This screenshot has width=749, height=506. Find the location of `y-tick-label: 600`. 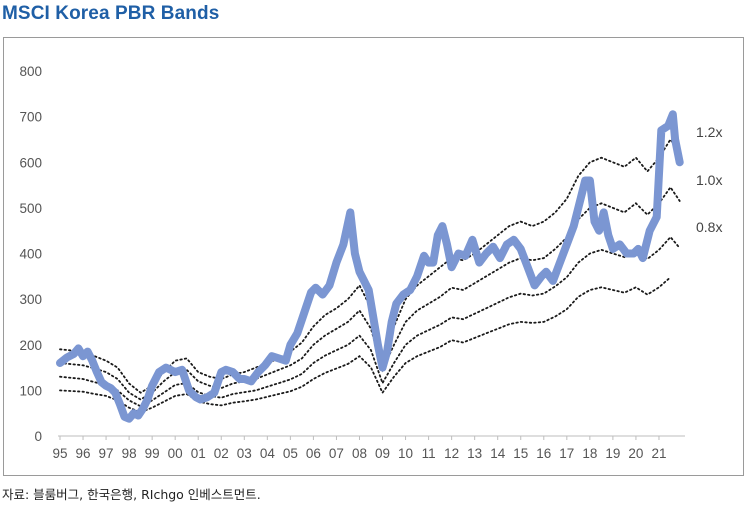

y-tick-label: 600 is located at coordinates (30, 162).